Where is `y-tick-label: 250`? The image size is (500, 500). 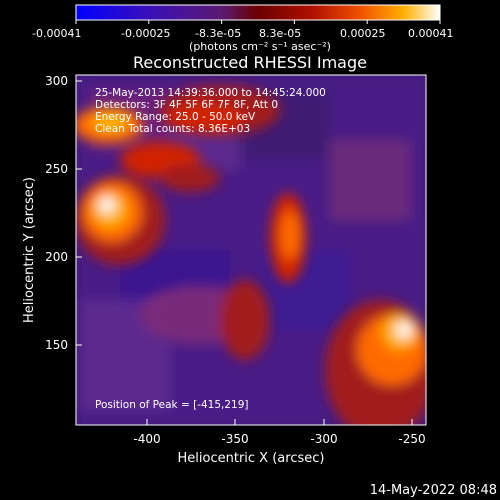 y-tick-label: 250 is located at coordinates (56, 169).